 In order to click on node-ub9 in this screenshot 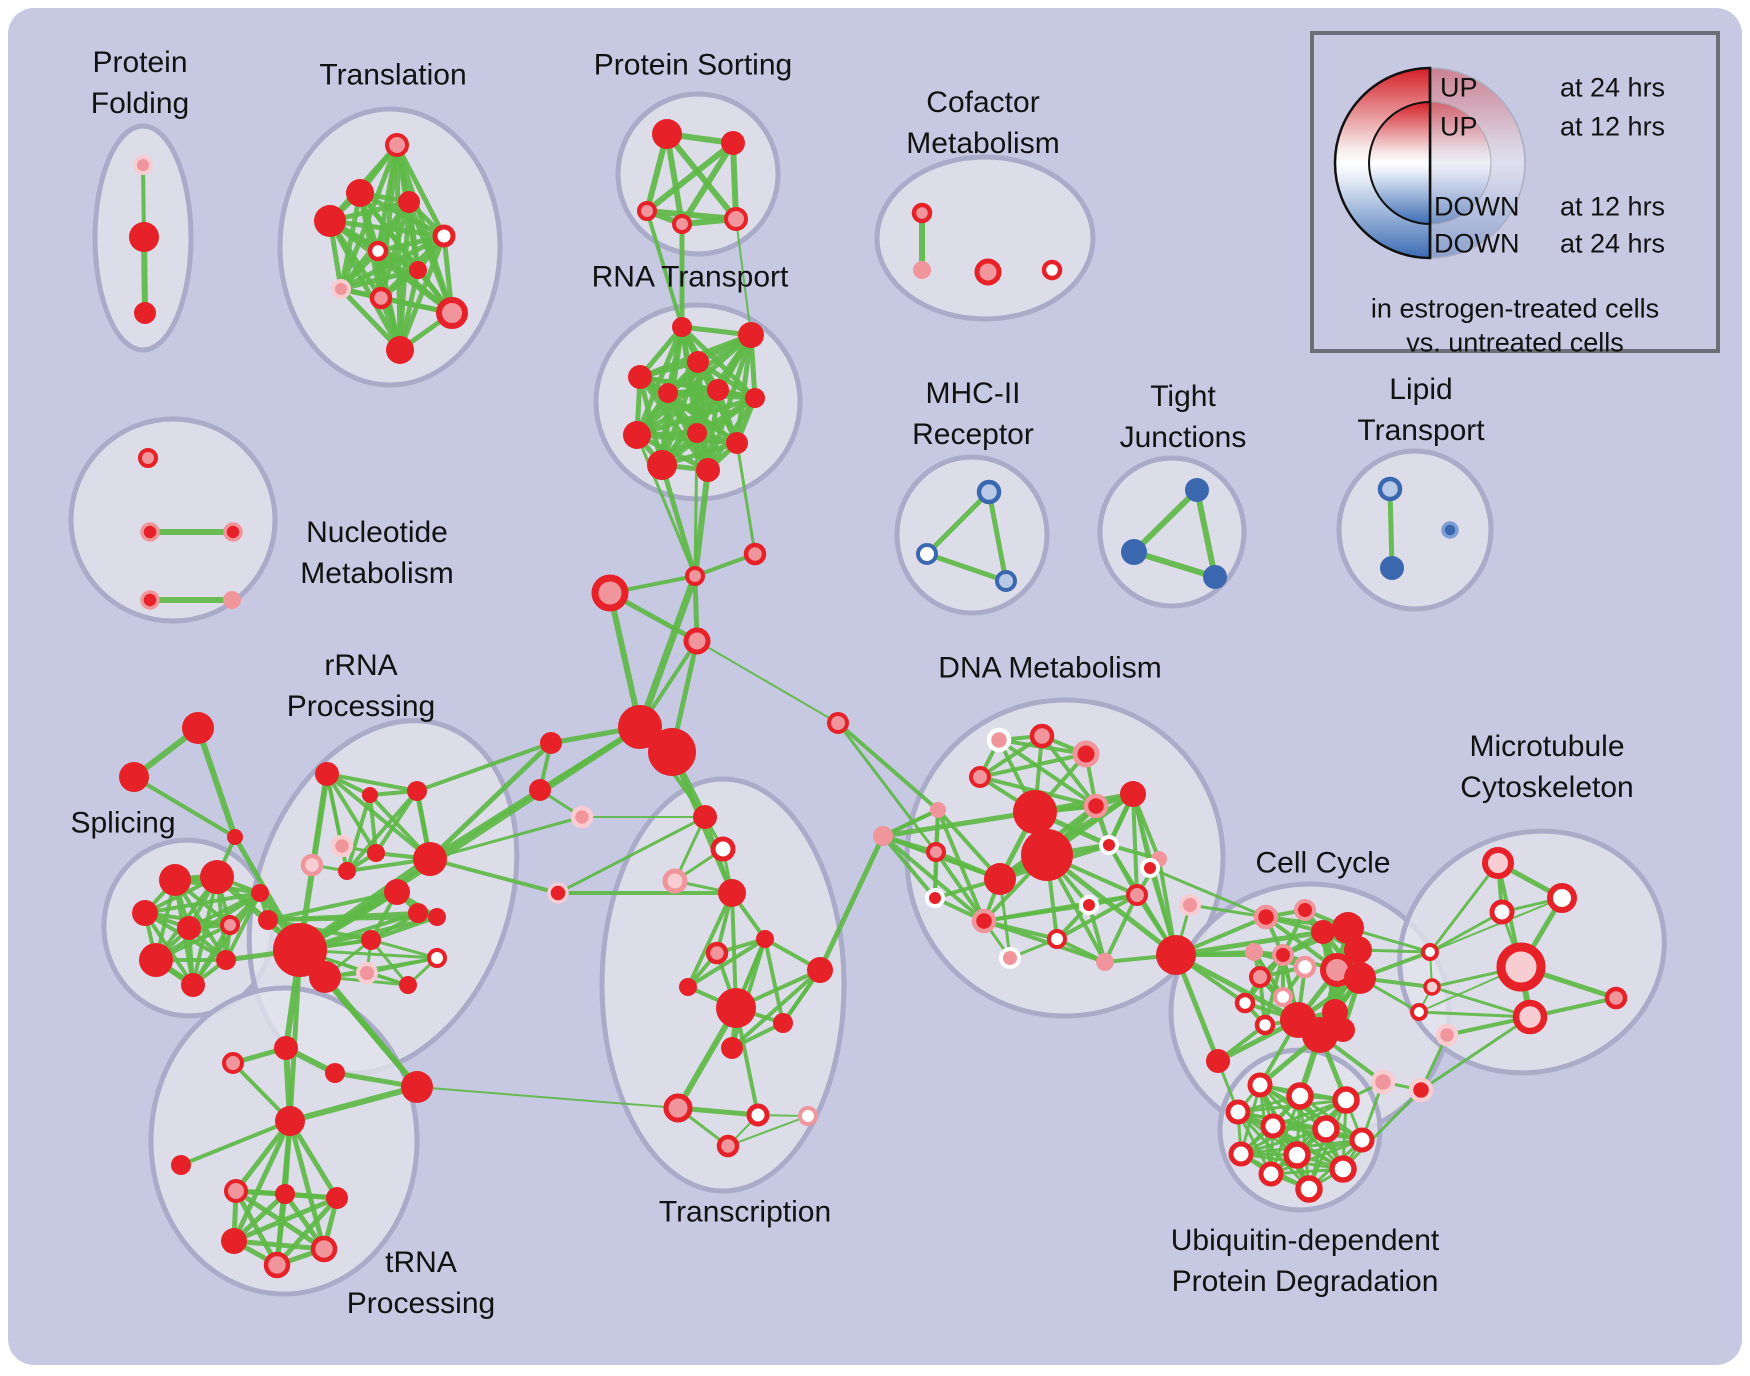, I will do `click(1297, 1155)`.